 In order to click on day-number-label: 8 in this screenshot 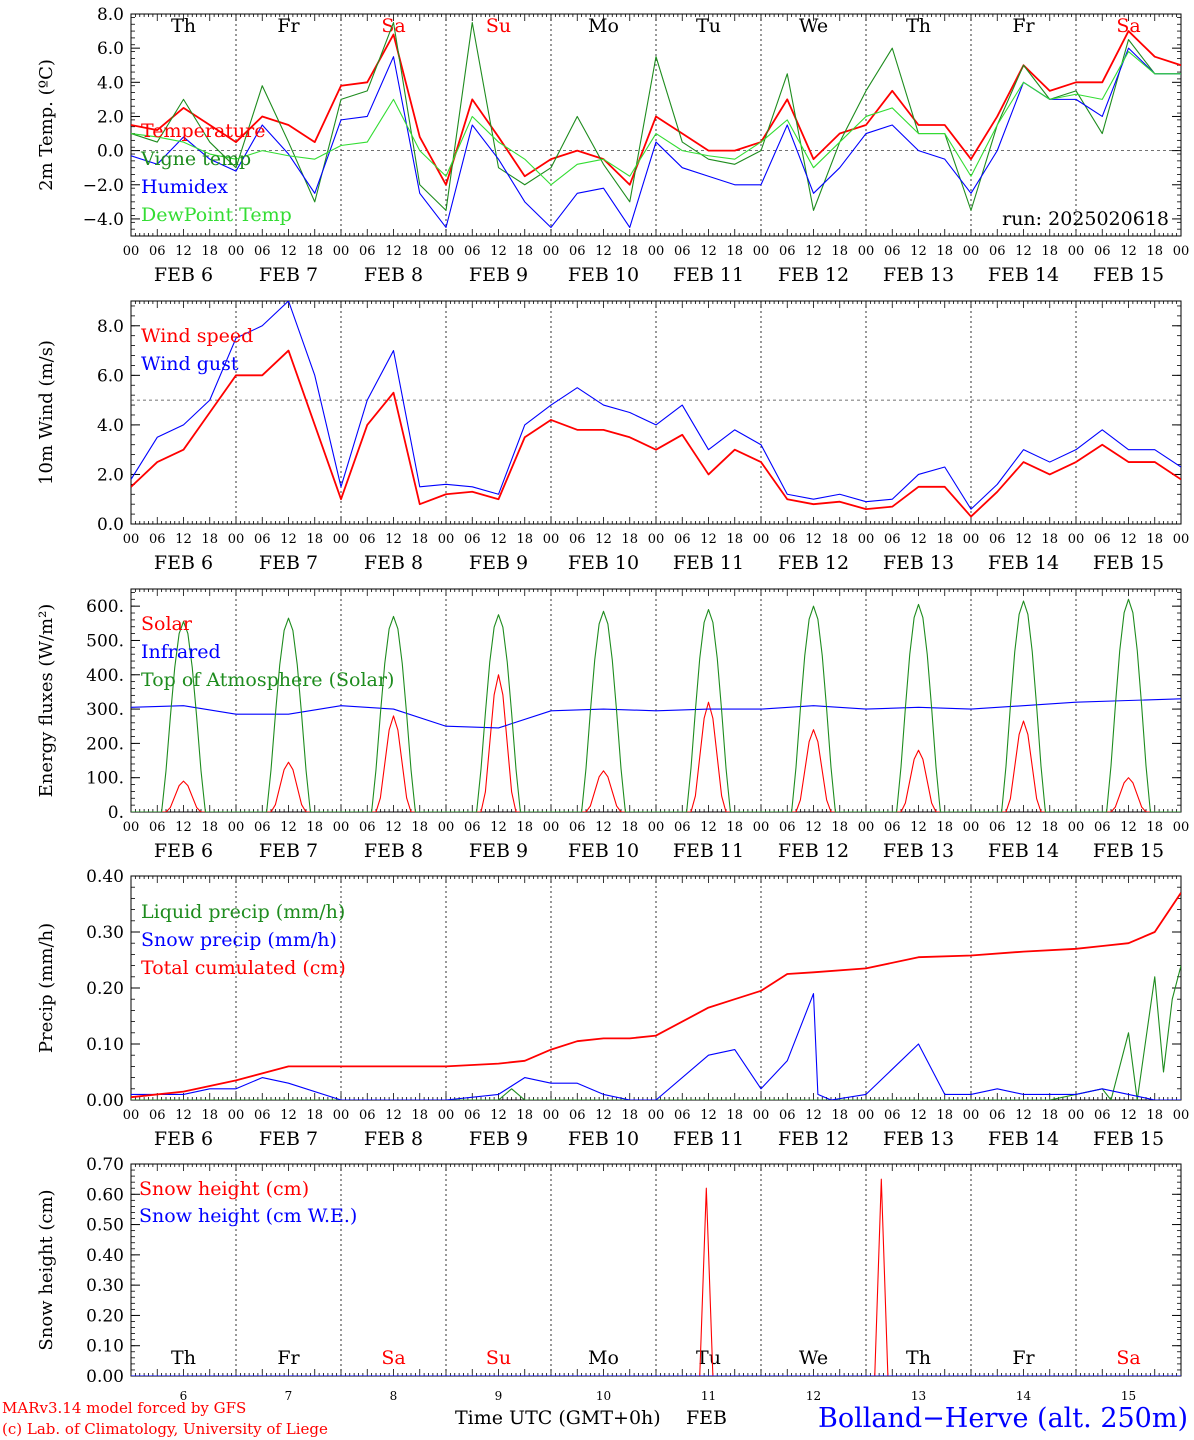, I will do `click(394, 1396)`.